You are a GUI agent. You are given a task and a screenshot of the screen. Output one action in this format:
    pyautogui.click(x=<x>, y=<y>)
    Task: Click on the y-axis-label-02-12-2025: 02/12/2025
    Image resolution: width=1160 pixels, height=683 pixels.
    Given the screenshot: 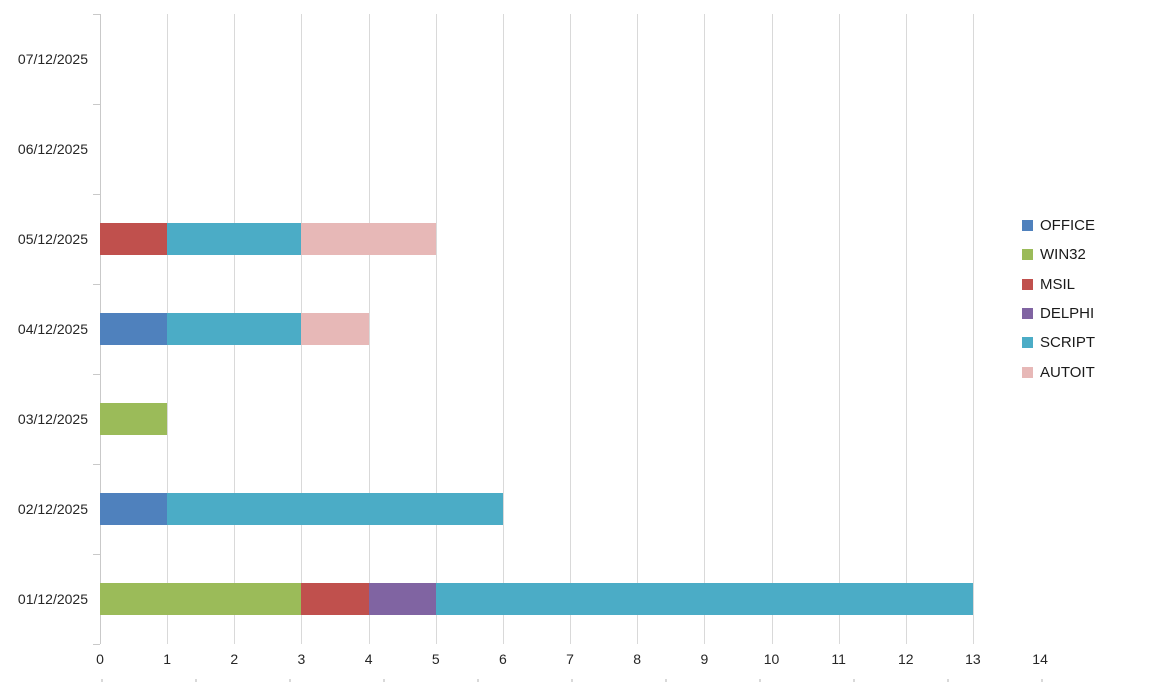 What is the action you would take?
    pyautogui.click(x=52, y=509)
    